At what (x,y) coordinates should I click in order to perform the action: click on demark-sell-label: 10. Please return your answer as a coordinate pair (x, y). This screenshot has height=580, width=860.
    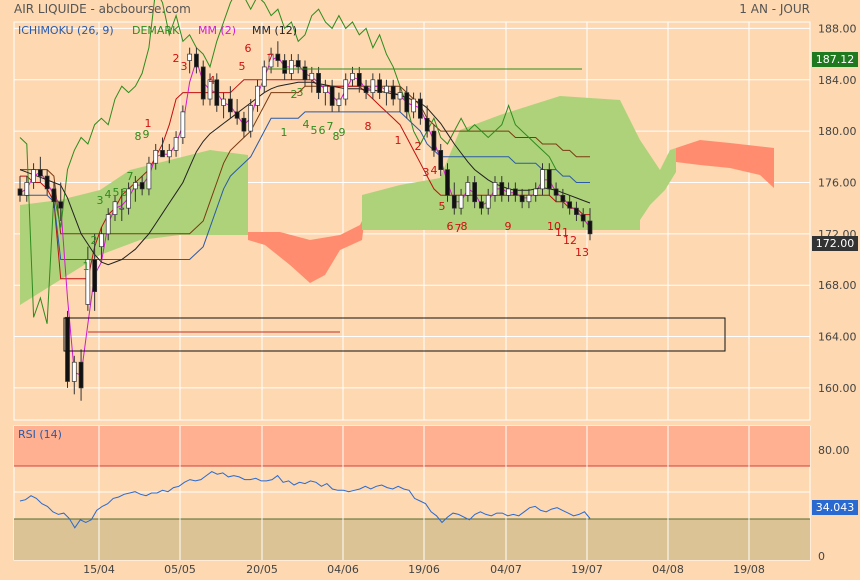
    Looking at the image, I should click on (554, 226).